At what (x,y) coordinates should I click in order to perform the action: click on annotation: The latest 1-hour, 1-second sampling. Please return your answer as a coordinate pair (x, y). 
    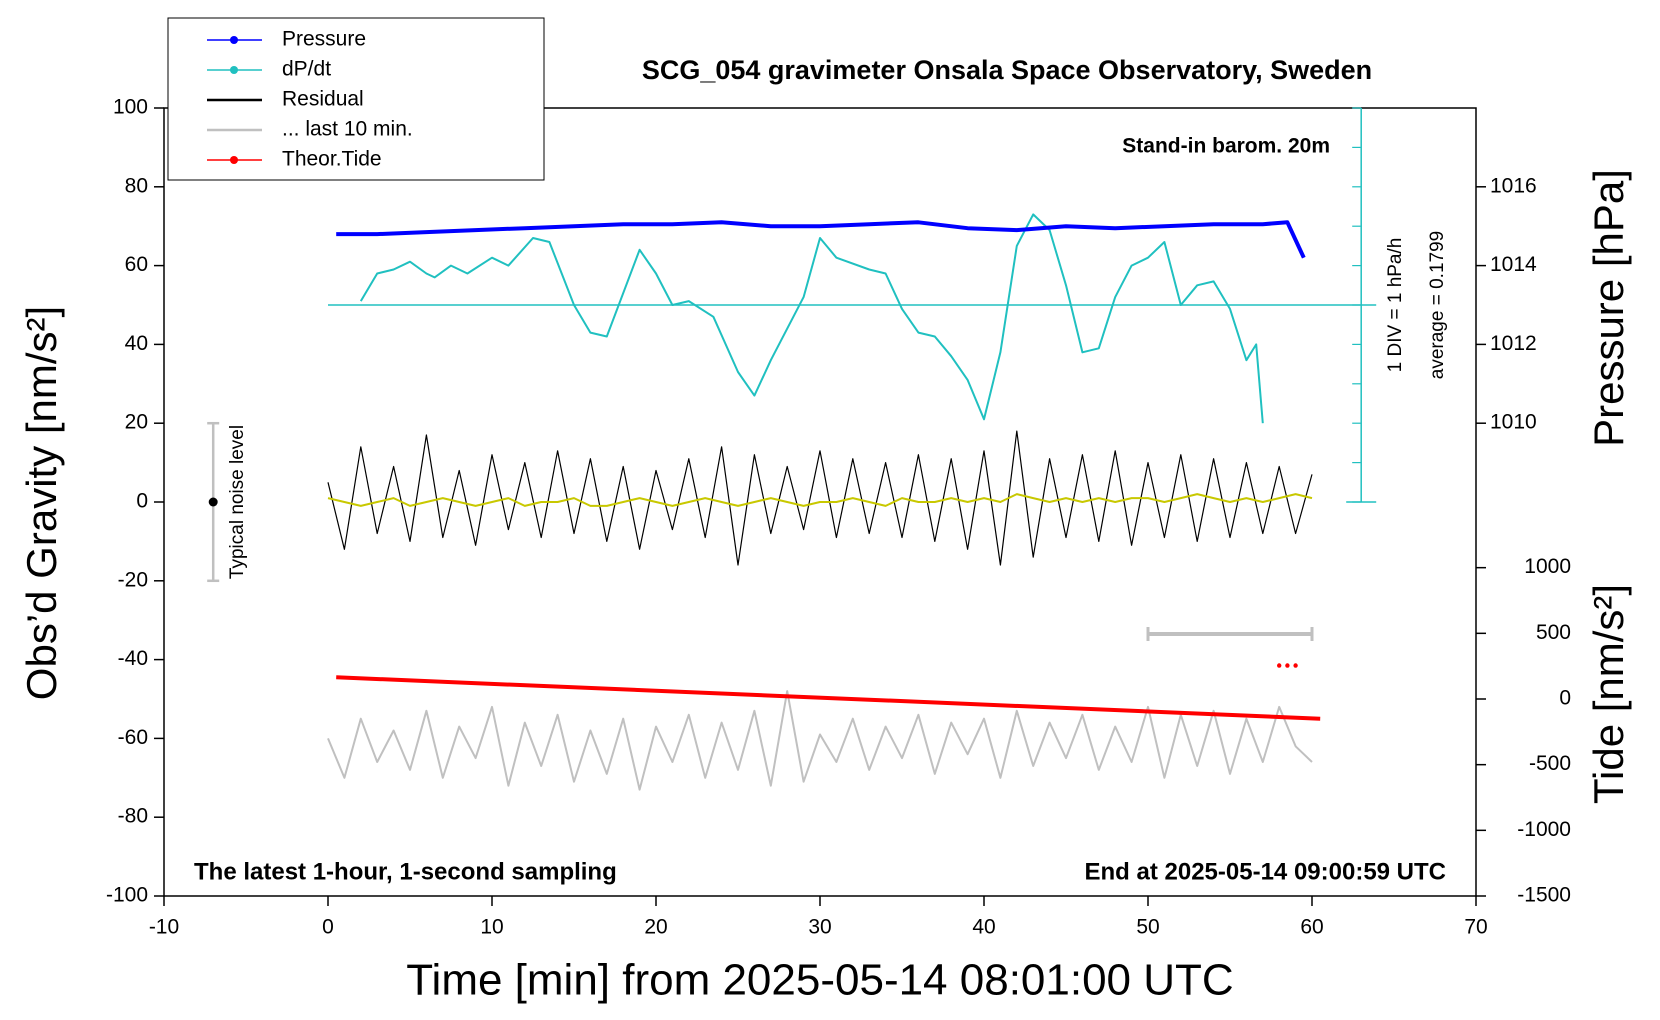
    Looking at the image, I should click on (405, 871).